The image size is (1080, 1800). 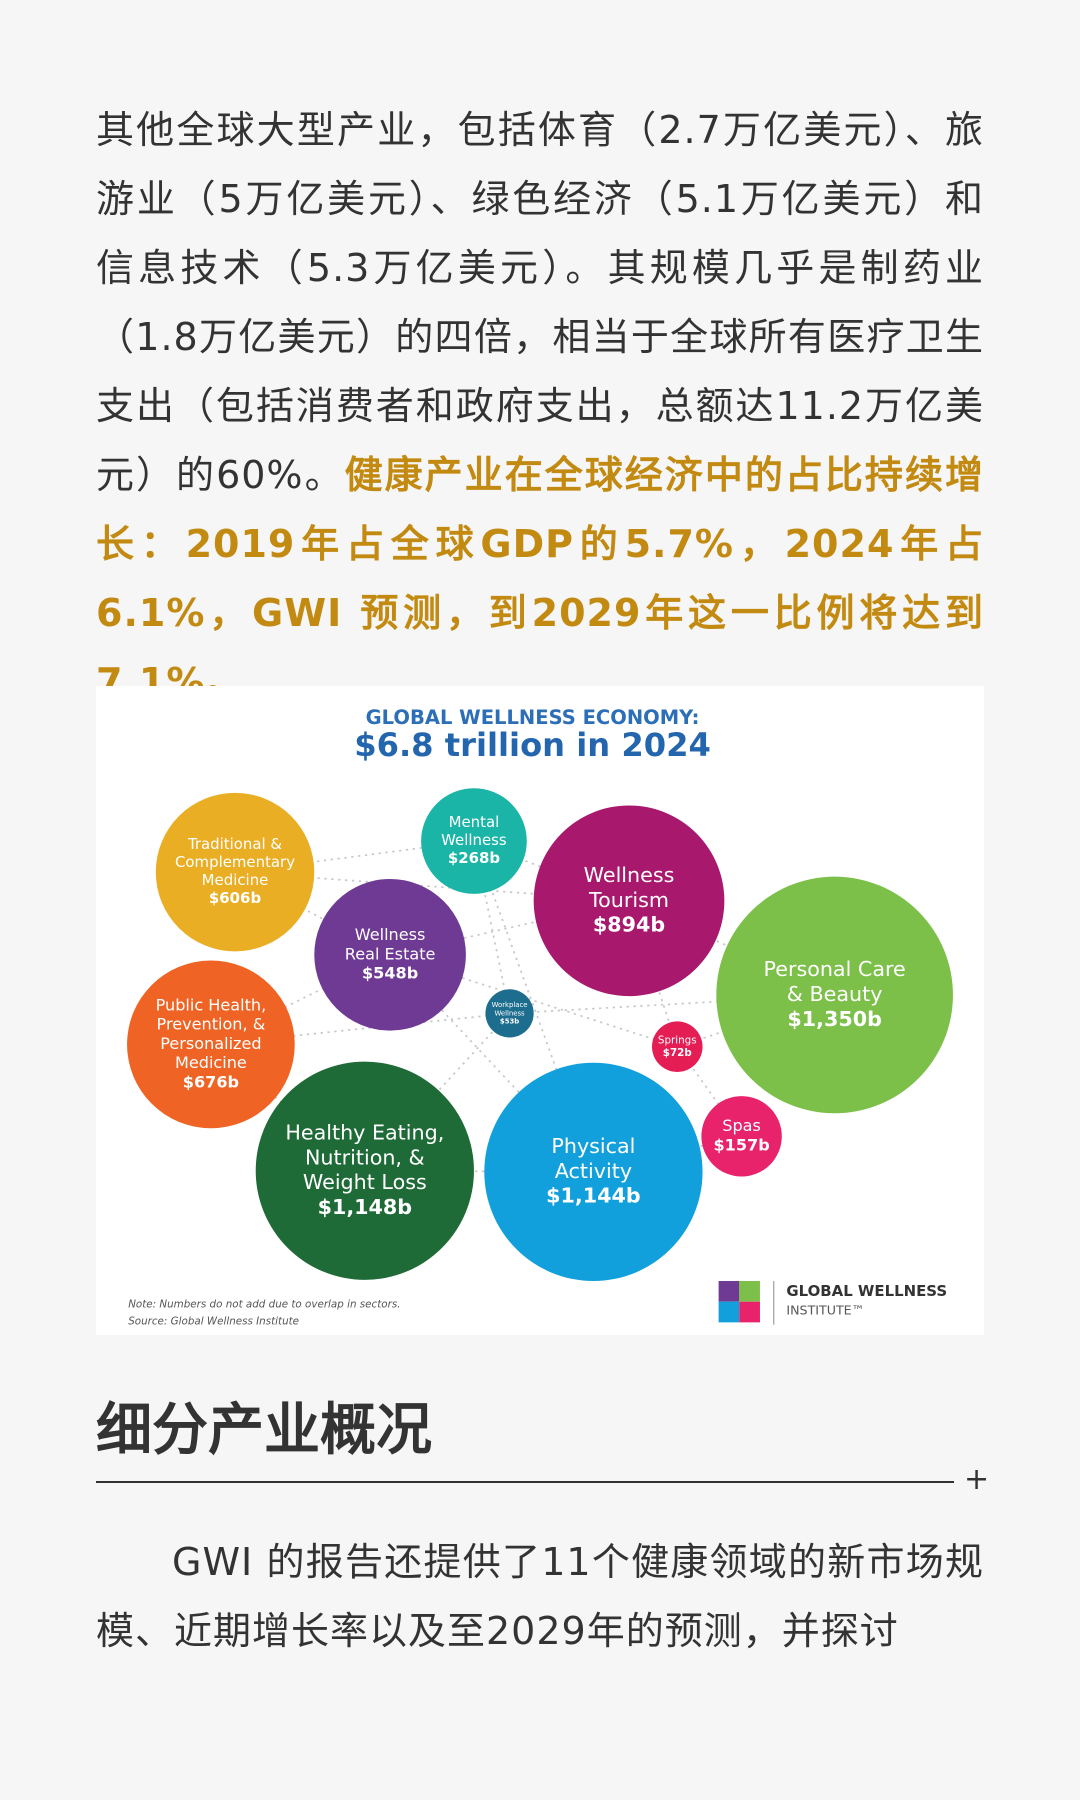 I want to click on bubble-label: Physical, so click(x=593, y=1146).